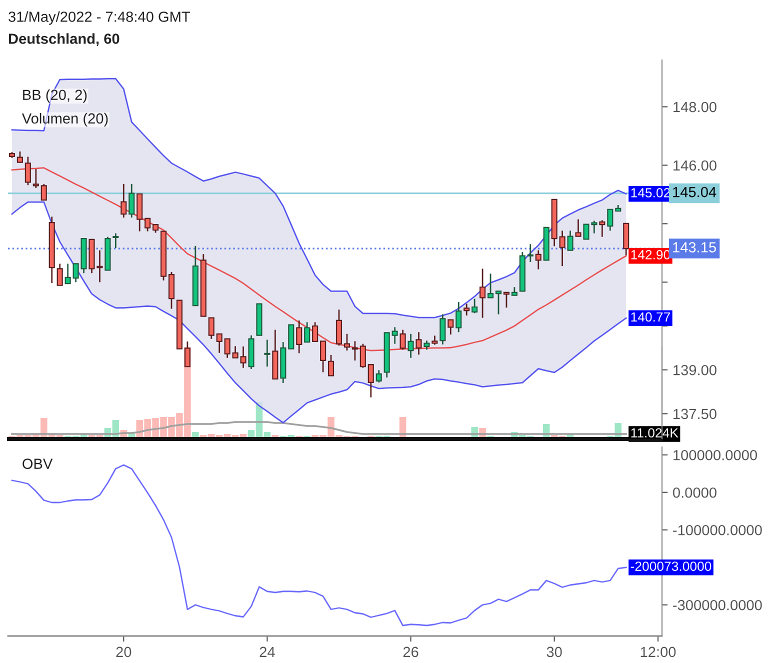  Describe the element at coordinates (717, 530) in the screenshot. I see `y-tick-label: -100000.0000` at that location.